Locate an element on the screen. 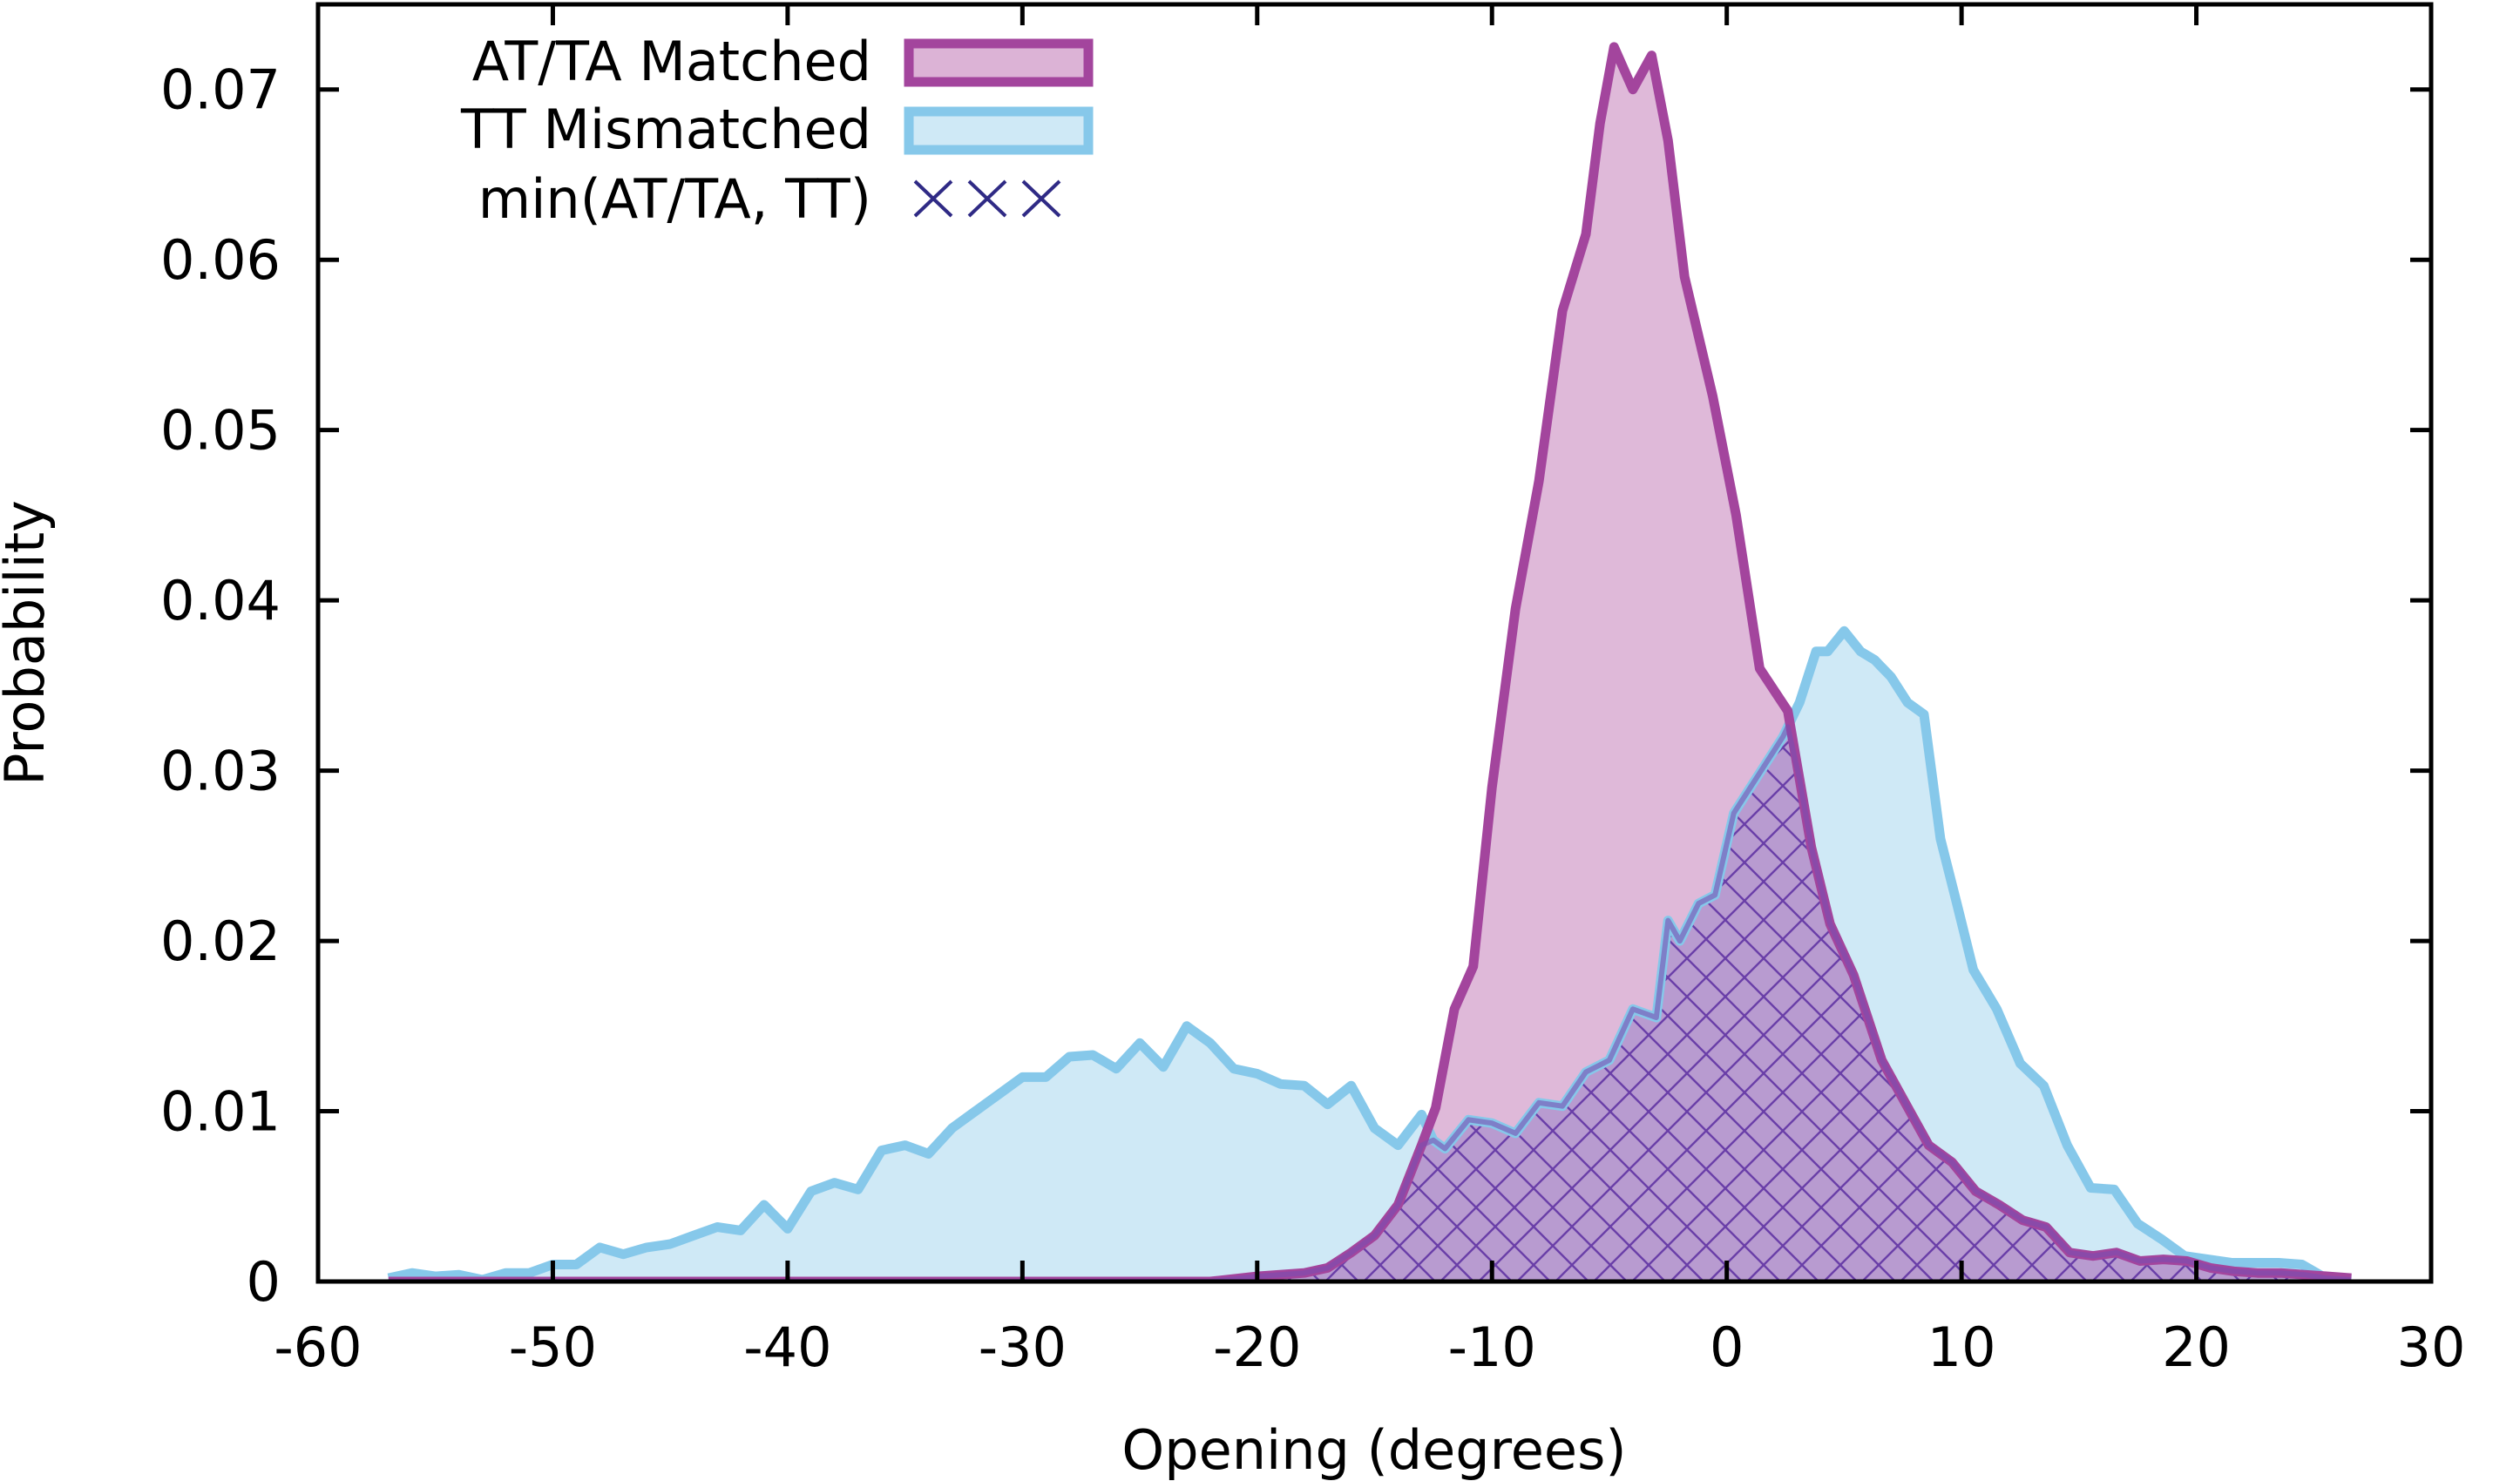 The height and width of the screenshot is (1481, 2520). x-tick-label: -40 is located at coordinates (787, 1347).